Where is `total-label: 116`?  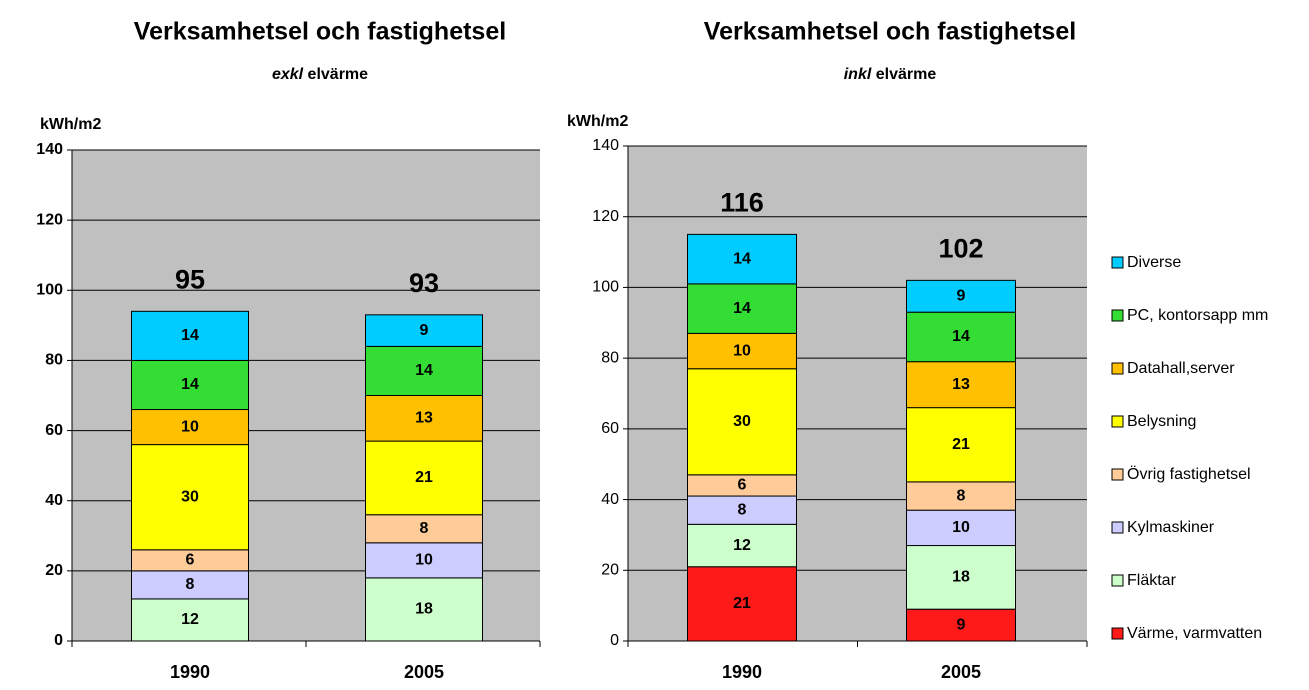 total-label: 116 is located at coordinates (742, 203).